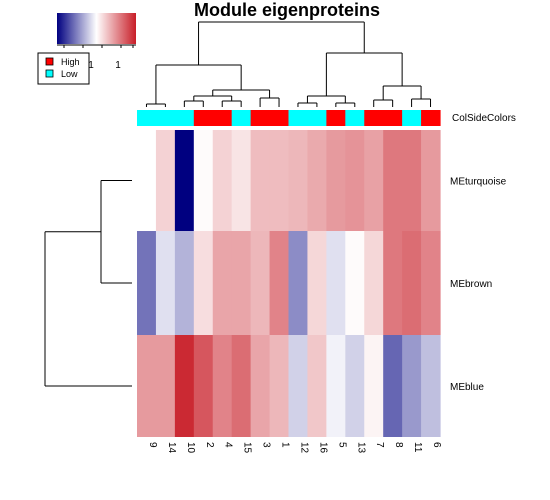 The image size is (550, 500). Describe the element at coordinates (96, 28) in the screenshot. I see `color-key-bar` at that location.